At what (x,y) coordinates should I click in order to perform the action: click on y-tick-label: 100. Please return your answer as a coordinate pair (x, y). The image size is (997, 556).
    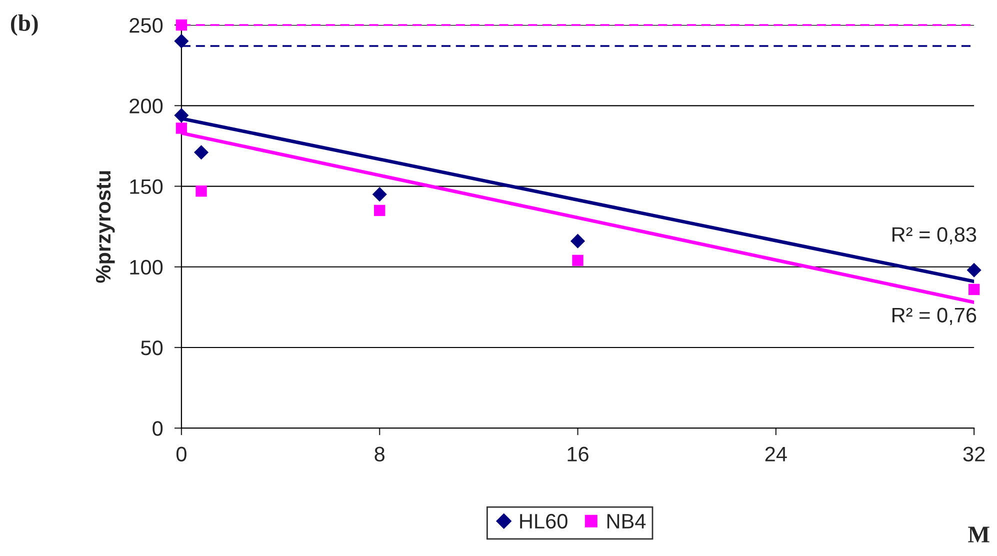
    Looking at the image, I should click on (146, 267).